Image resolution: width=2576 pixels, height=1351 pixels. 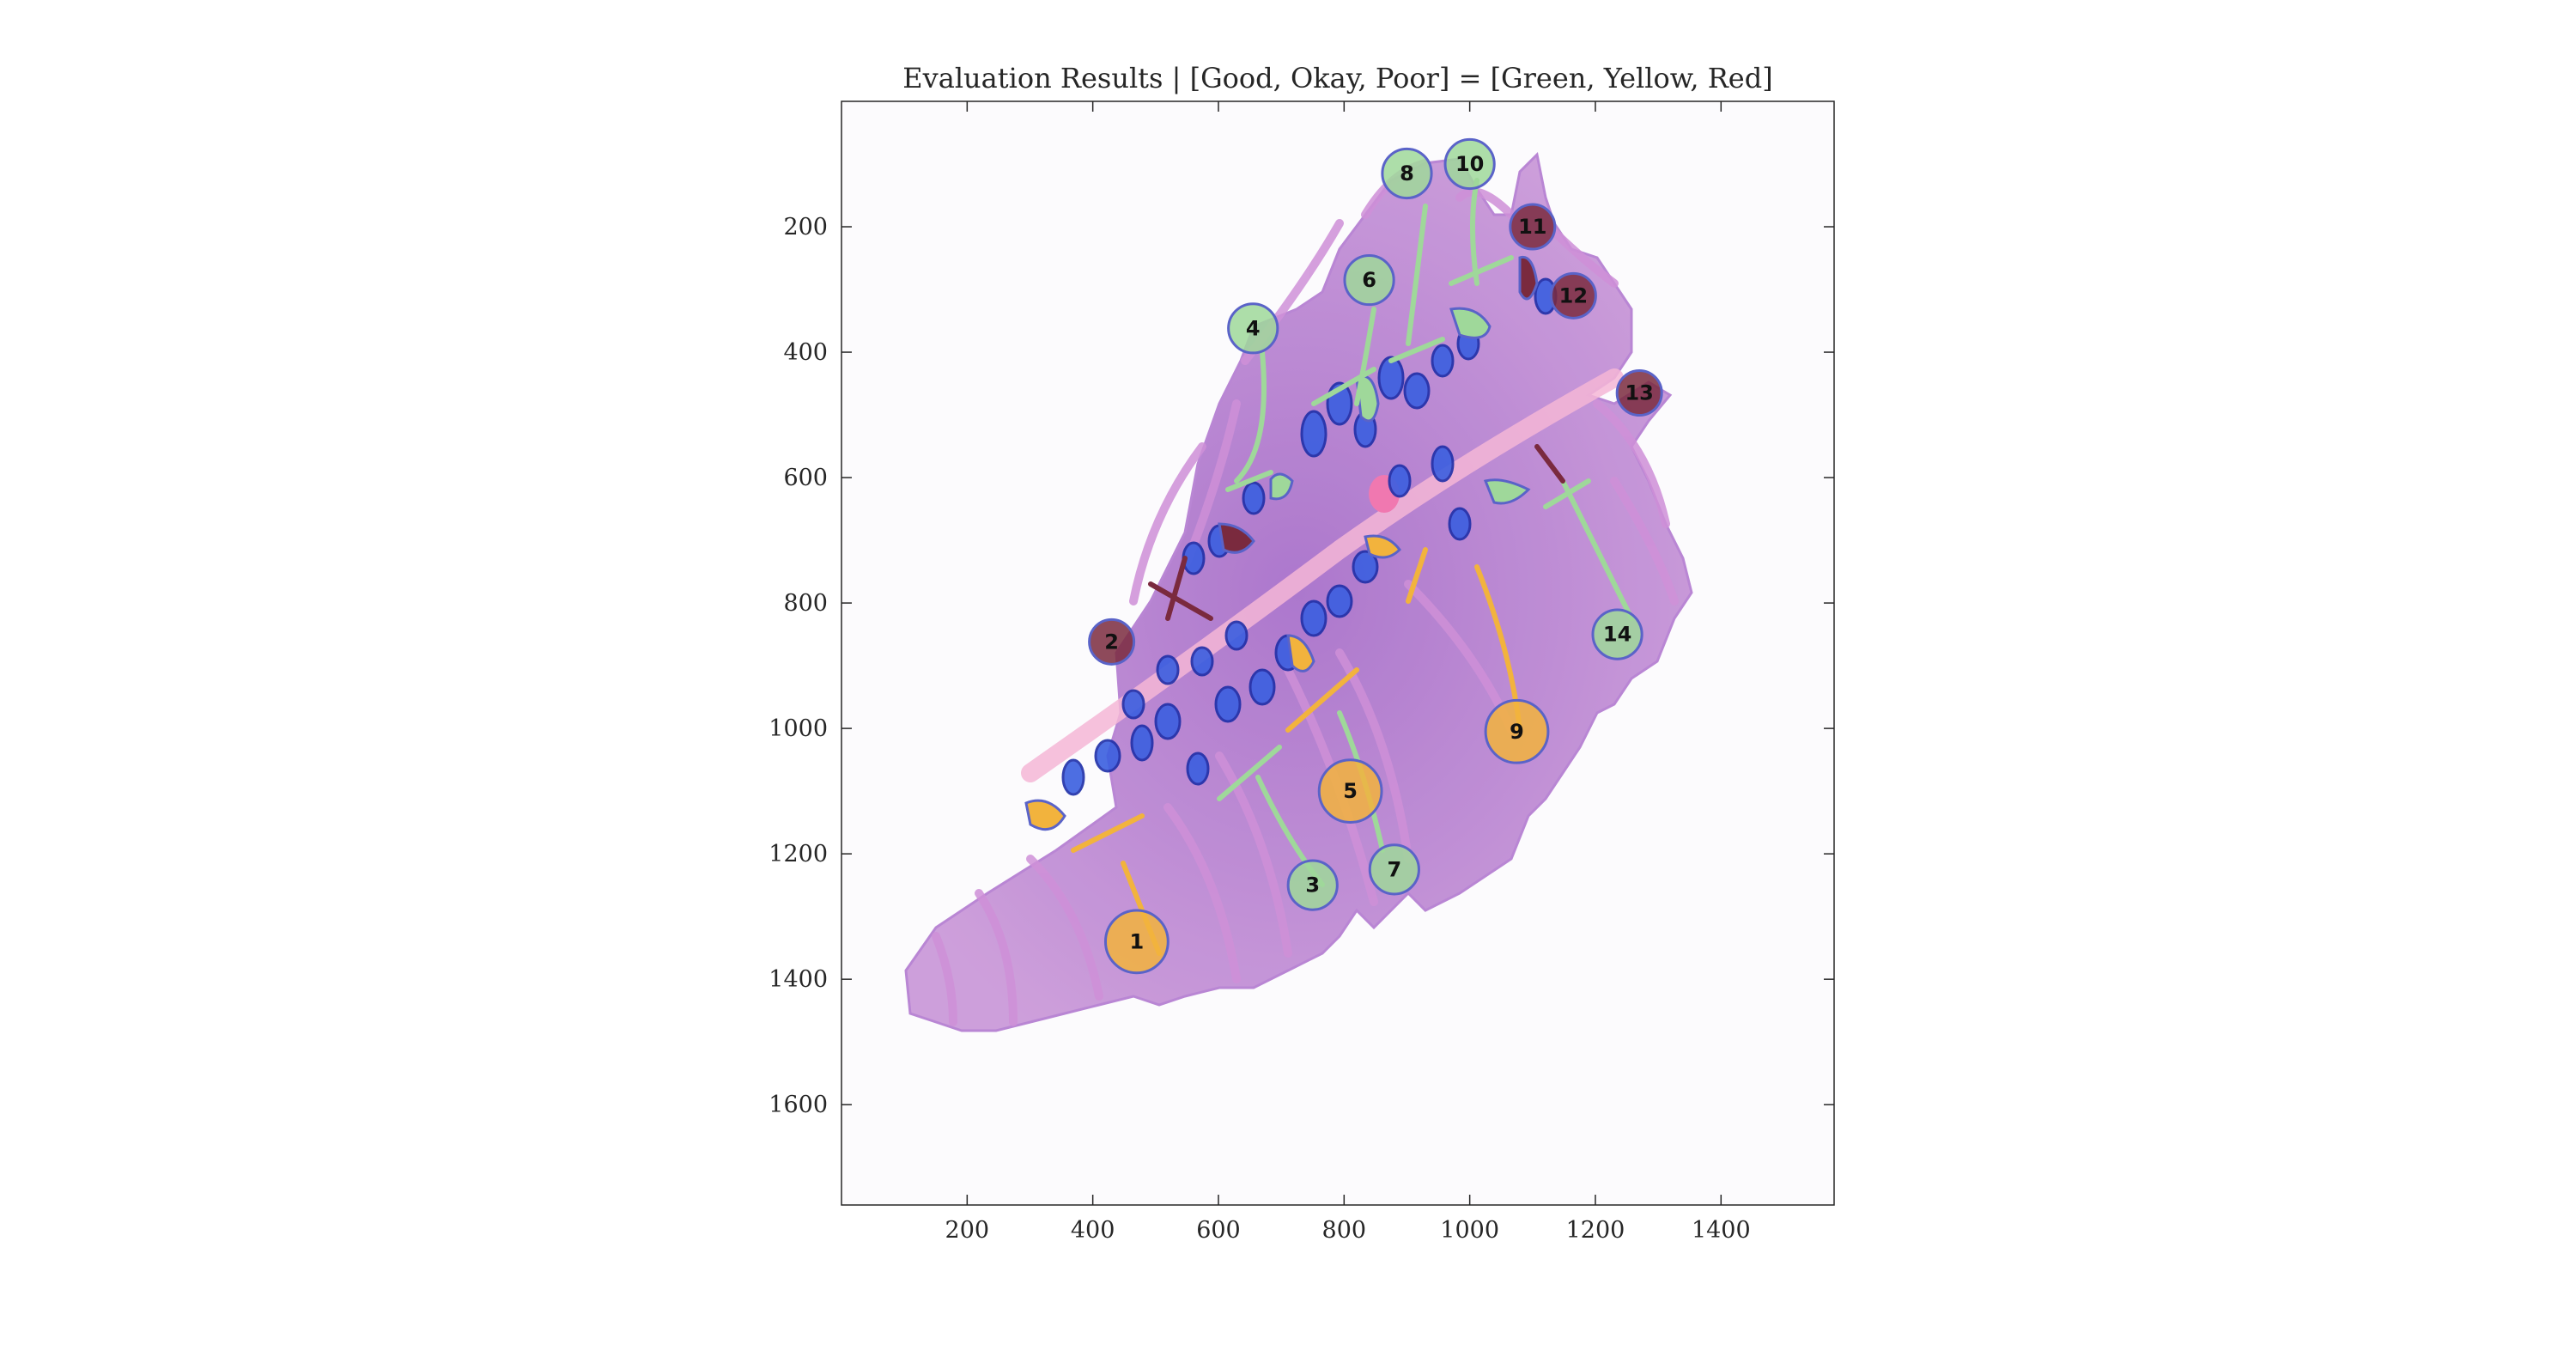 I want to click on region-label: 5, so click(x=1350, y=791).